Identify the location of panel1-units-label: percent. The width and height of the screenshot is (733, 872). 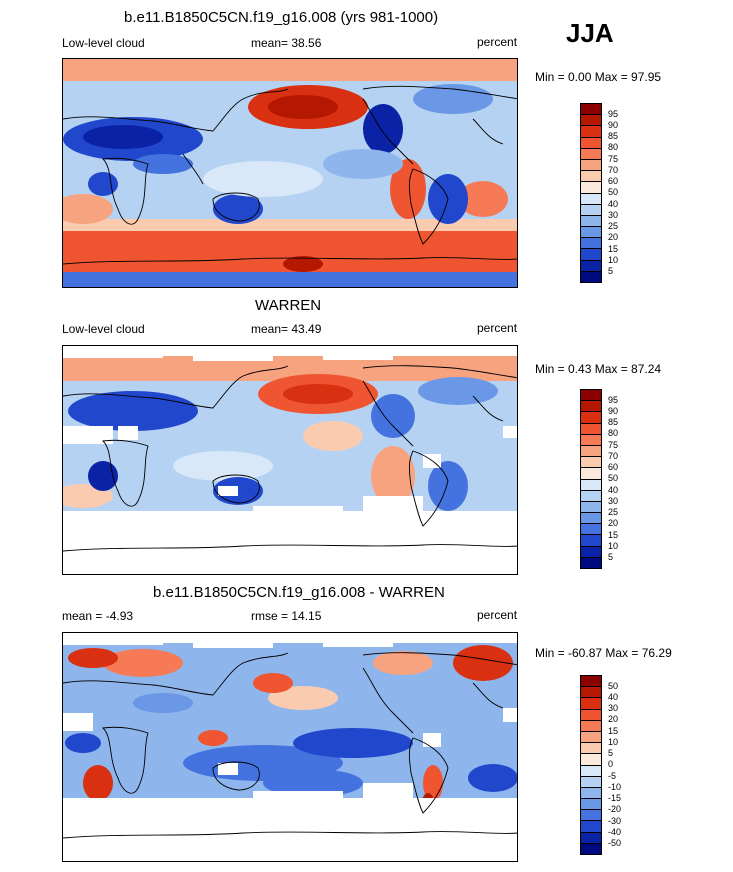
(497, 42).